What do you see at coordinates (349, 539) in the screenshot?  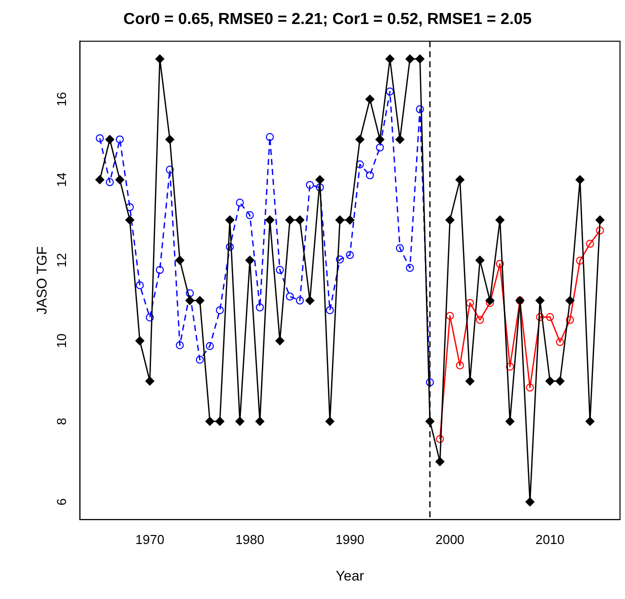 I see `x-tick-label: 1990` at bounding box center [349, 539].